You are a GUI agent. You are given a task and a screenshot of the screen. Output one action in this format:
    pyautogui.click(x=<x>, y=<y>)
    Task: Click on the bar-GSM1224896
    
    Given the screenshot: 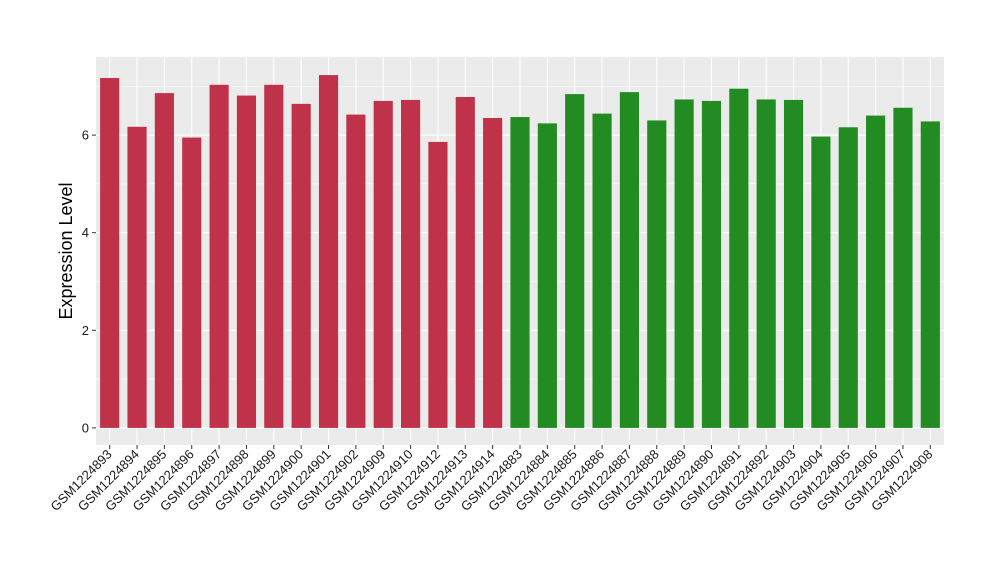 What is the action you would take?
    pyautogui.click(x=192, y=282)
    